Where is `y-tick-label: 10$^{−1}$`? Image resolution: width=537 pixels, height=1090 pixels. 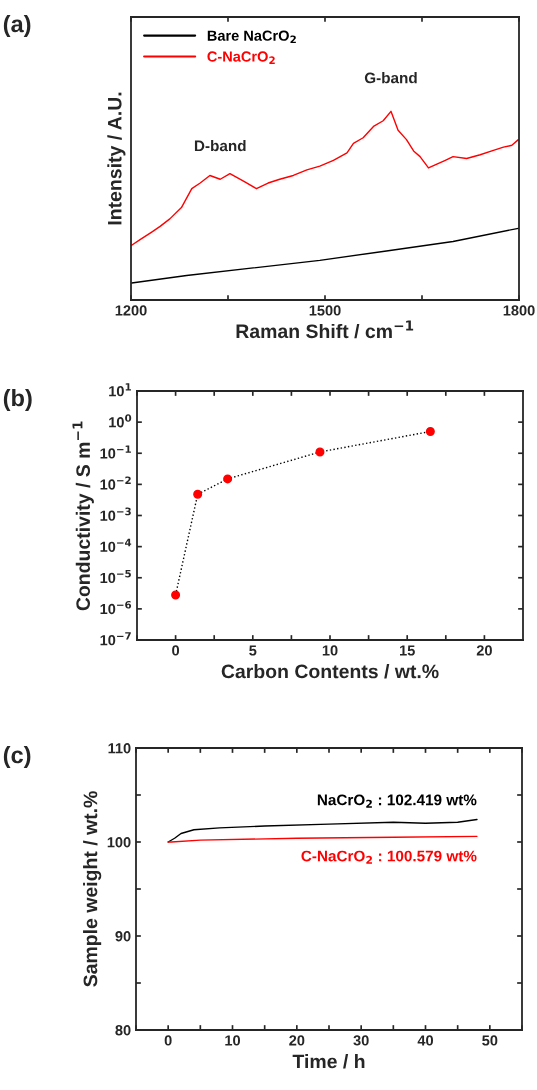 y-tick-label: 10$^{−1}$ is located at coordinates (115, 452).